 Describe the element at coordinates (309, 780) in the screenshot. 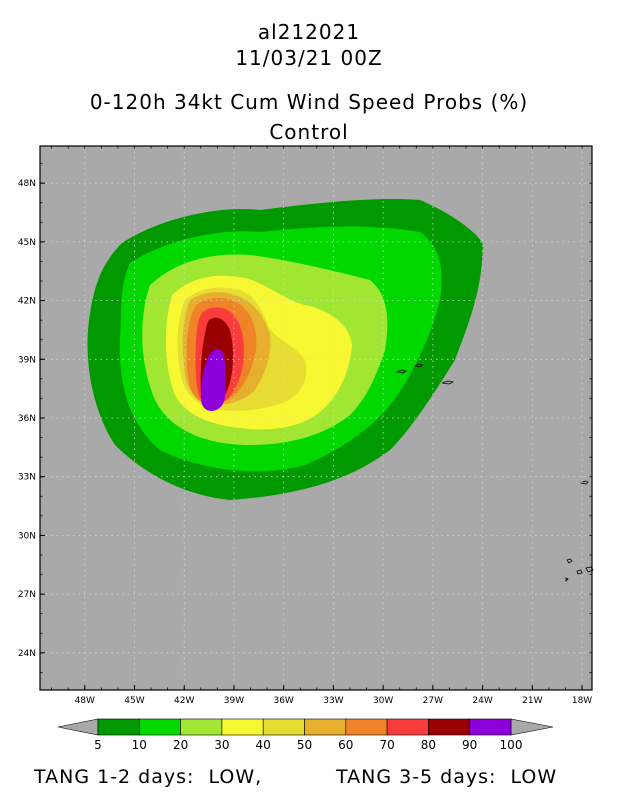

I see `footer: TANG 1-2 days: LOW, TANG 3-5 days: LOW` at that location.